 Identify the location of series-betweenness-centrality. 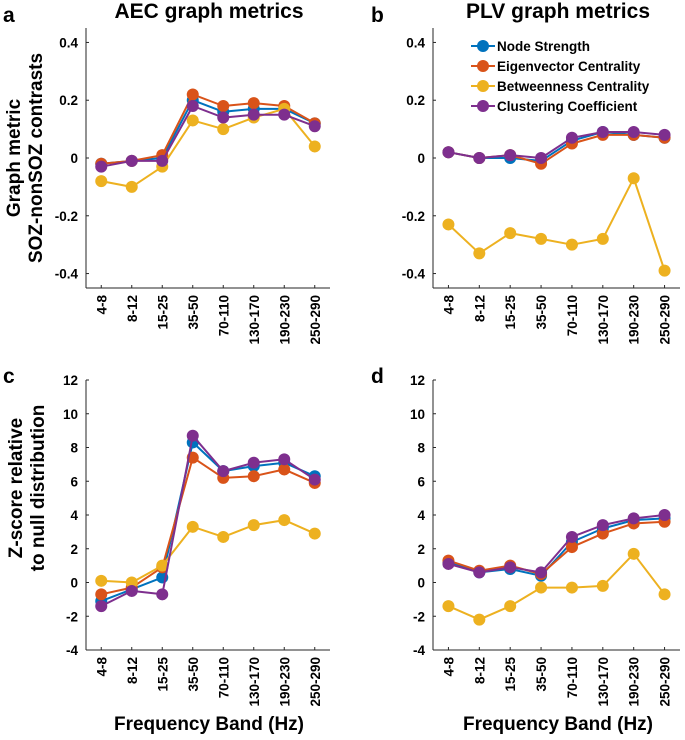
(556, 224).